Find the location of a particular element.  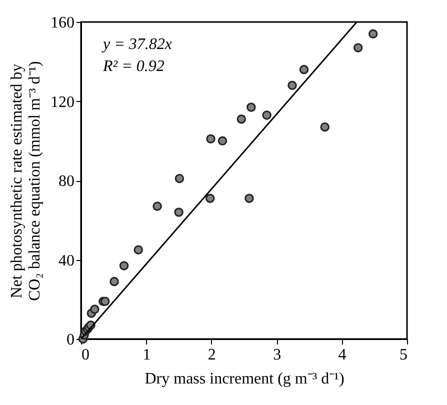

x-axis-title: Dry mass increment (g m⁻³ d⁻¹) is located at coordinates (244, 379).